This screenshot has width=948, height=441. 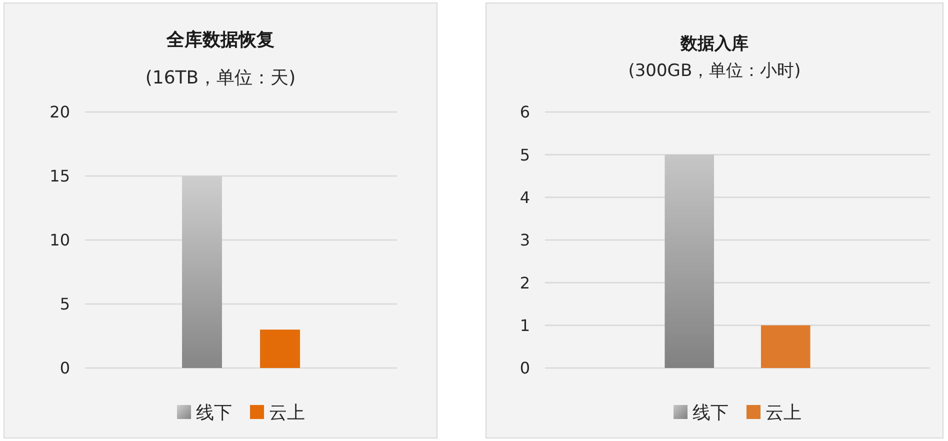 What do you see at coordinates (60, 112) in the screenshot?
I see `y-tick-label: 20` at bounding box center [60, 112].